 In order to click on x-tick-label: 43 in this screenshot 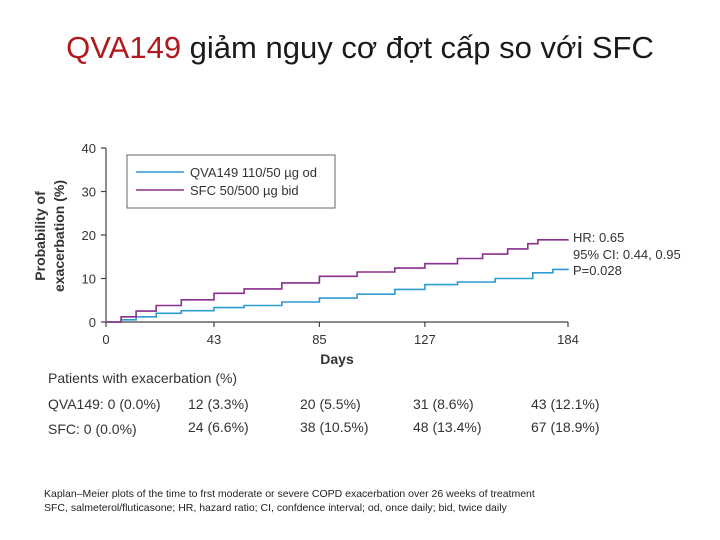, I will do `click(214, 339)`.